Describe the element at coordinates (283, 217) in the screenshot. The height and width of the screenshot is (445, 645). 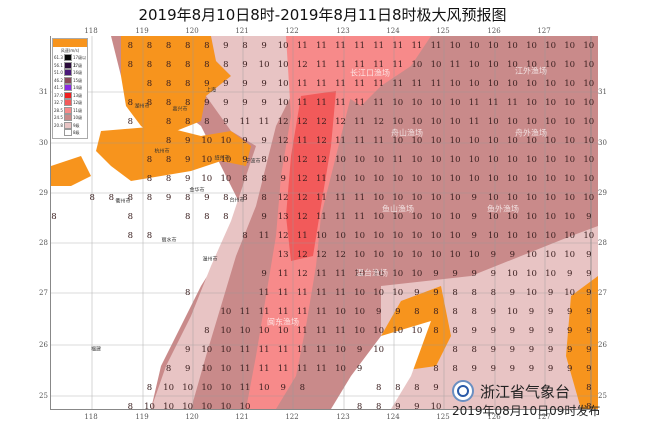
I see `wind-level-value: 13` at that location.